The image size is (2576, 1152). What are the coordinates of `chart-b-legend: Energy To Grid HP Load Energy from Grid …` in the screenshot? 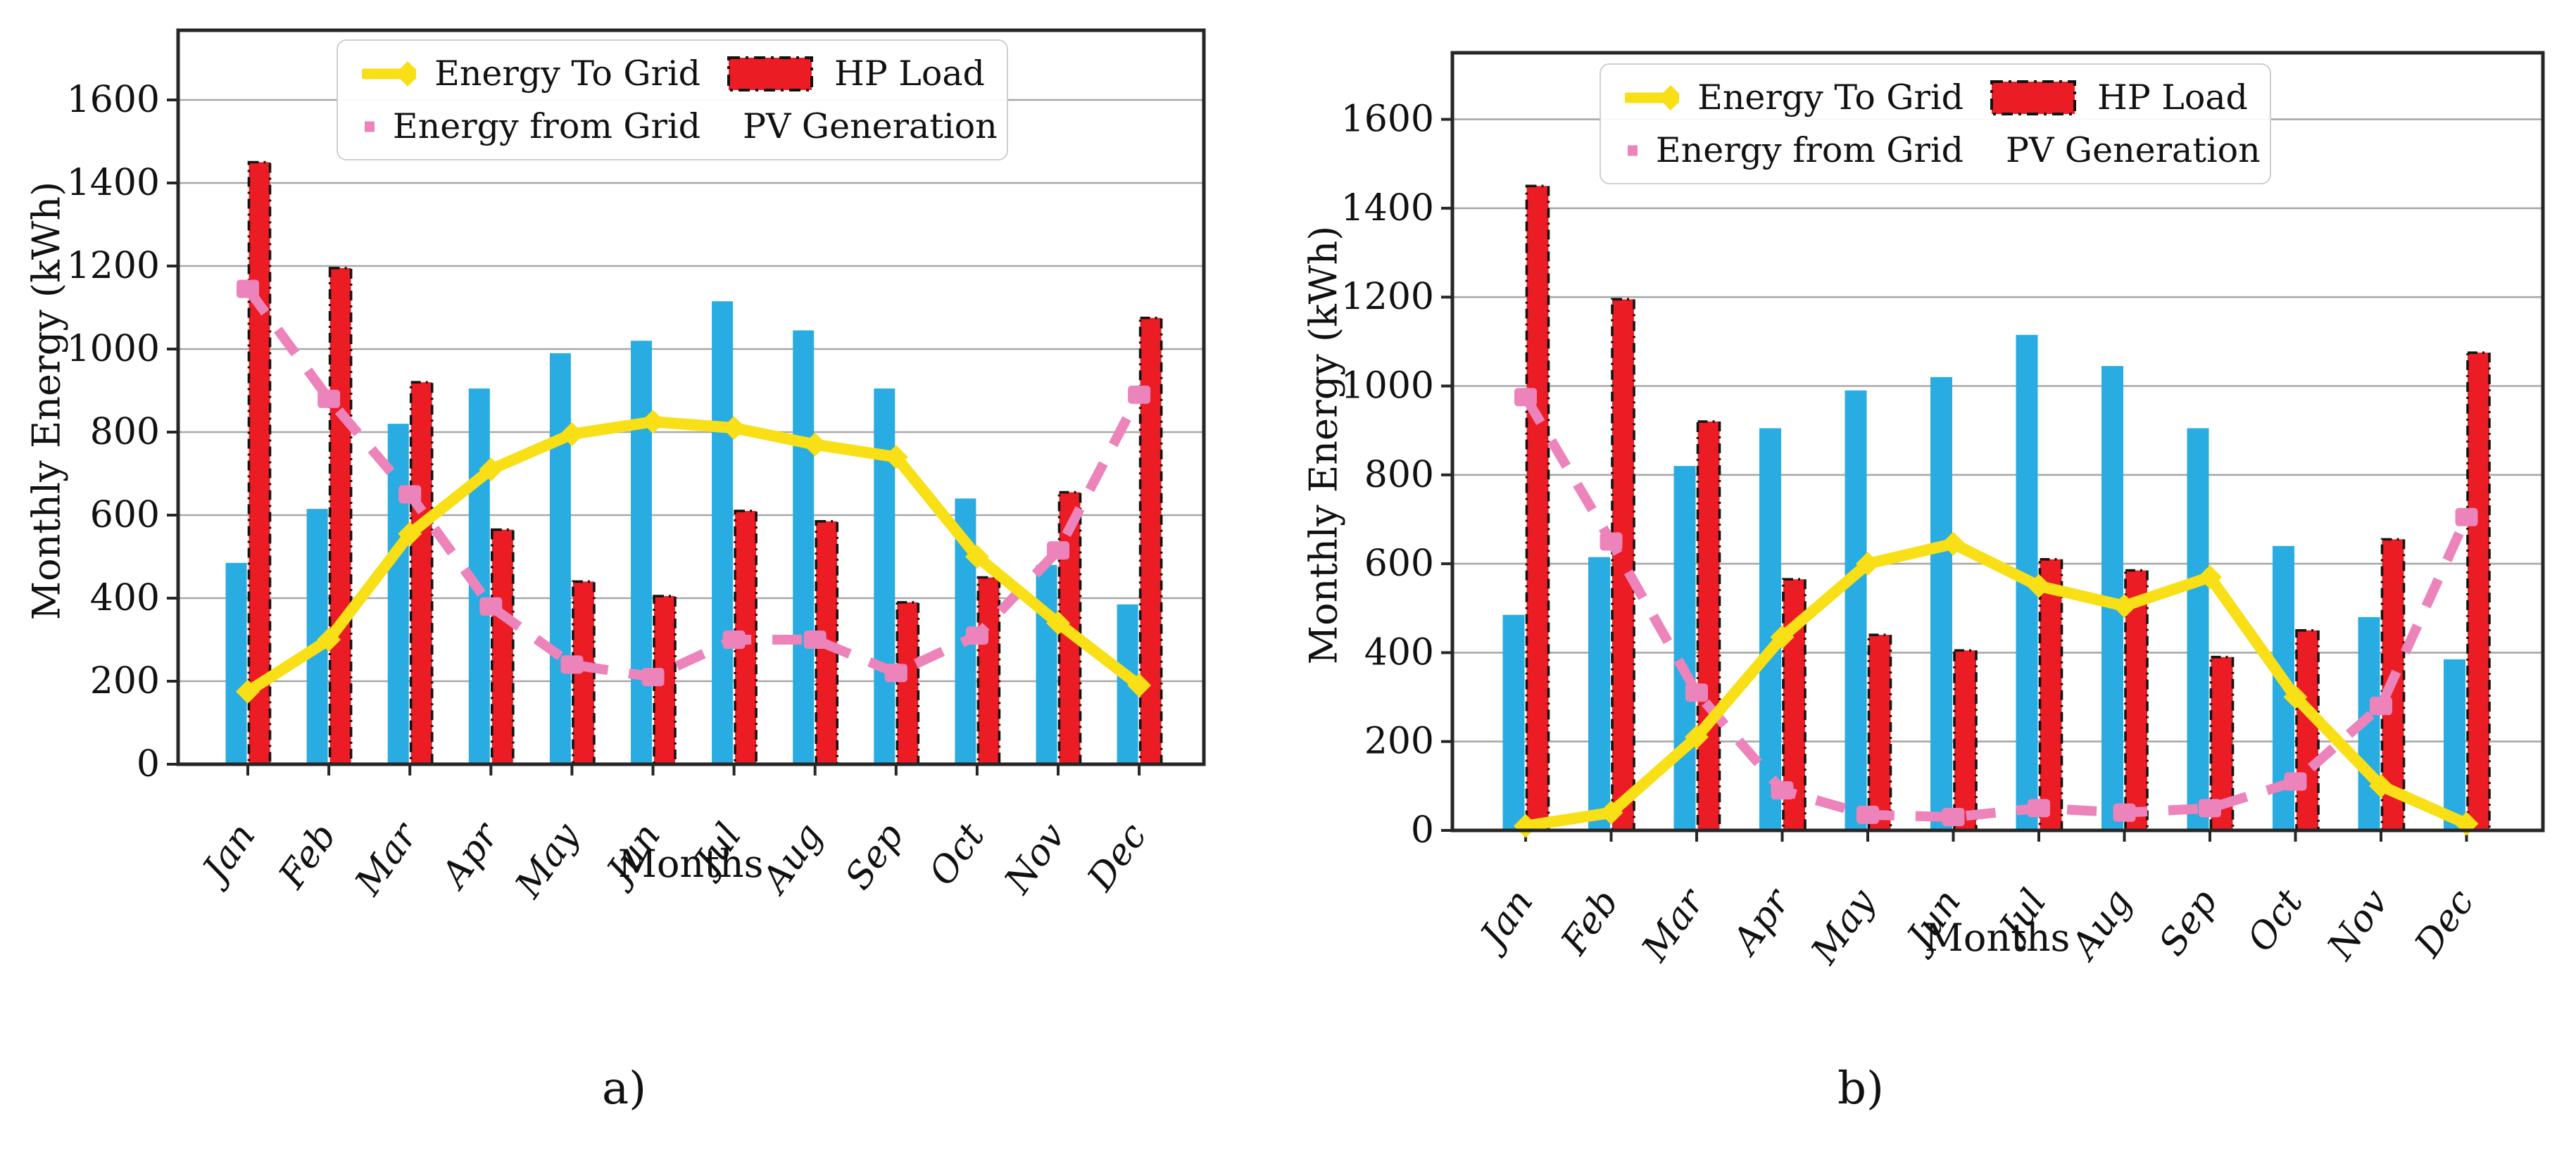 It's located at (1936, 123).